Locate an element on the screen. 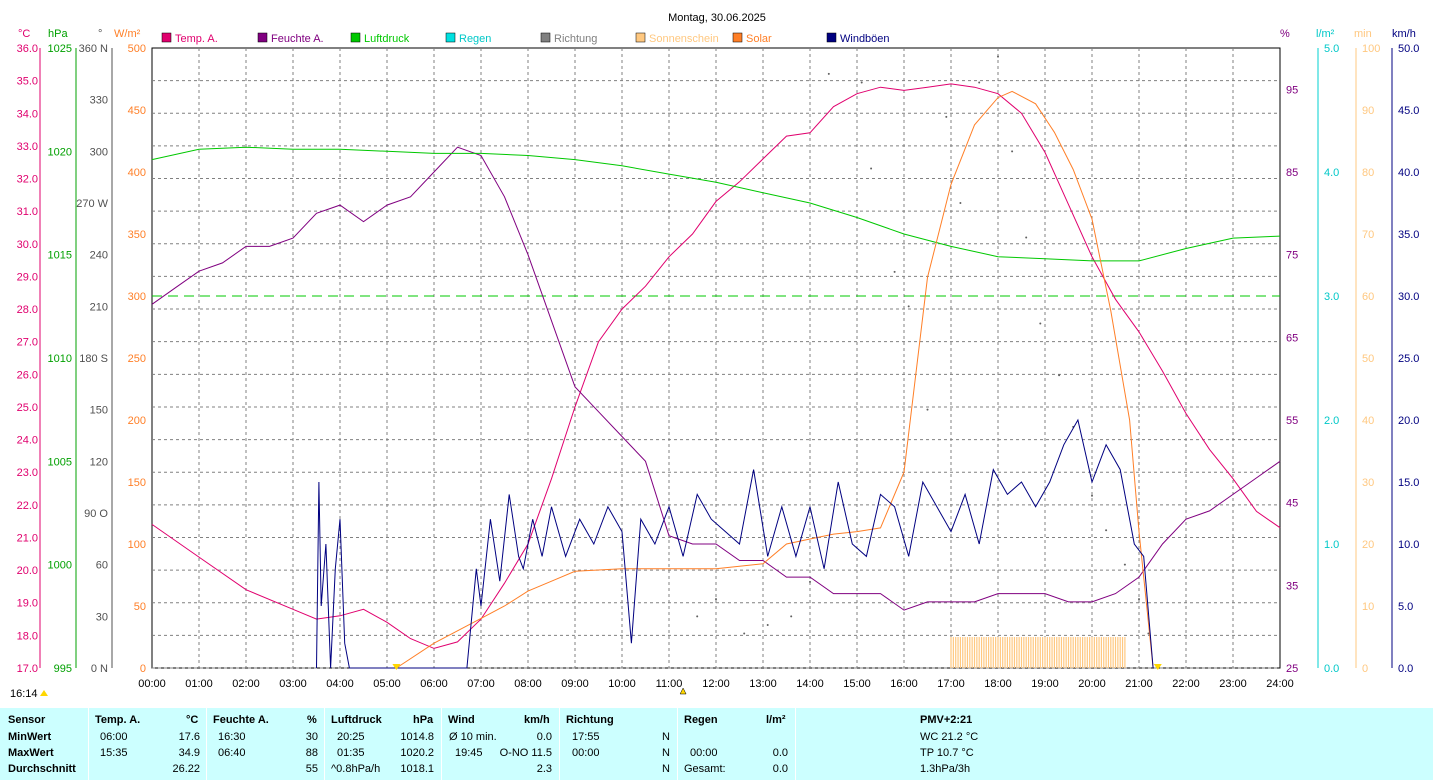  tick-temp: 35.0 is located at coordinates (27, 82).